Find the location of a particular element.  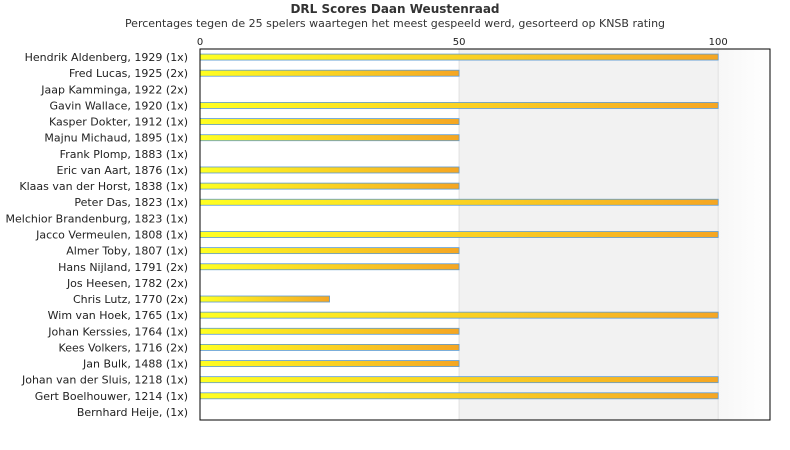

category-label: Hans Nijland, 1791 (2x) is located at coordinates (123, 267).